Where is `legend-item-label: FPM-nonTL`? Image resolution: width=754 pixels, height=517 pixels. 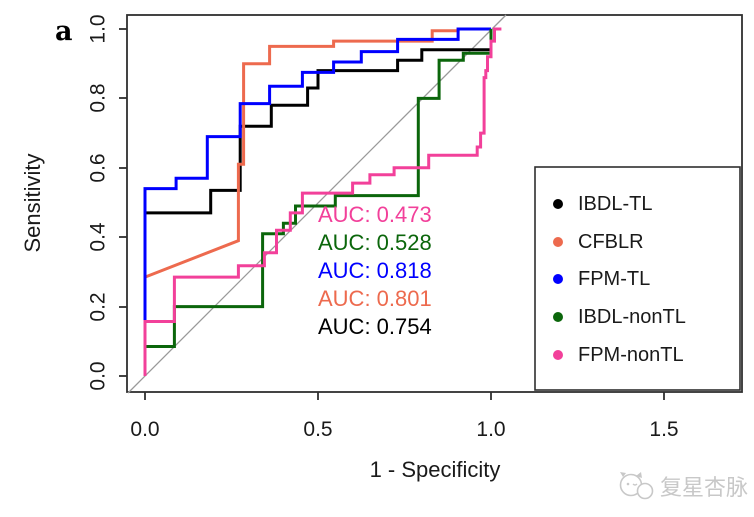 legend-item-label: FPM-nonTL is located at coordinates (631, 355).